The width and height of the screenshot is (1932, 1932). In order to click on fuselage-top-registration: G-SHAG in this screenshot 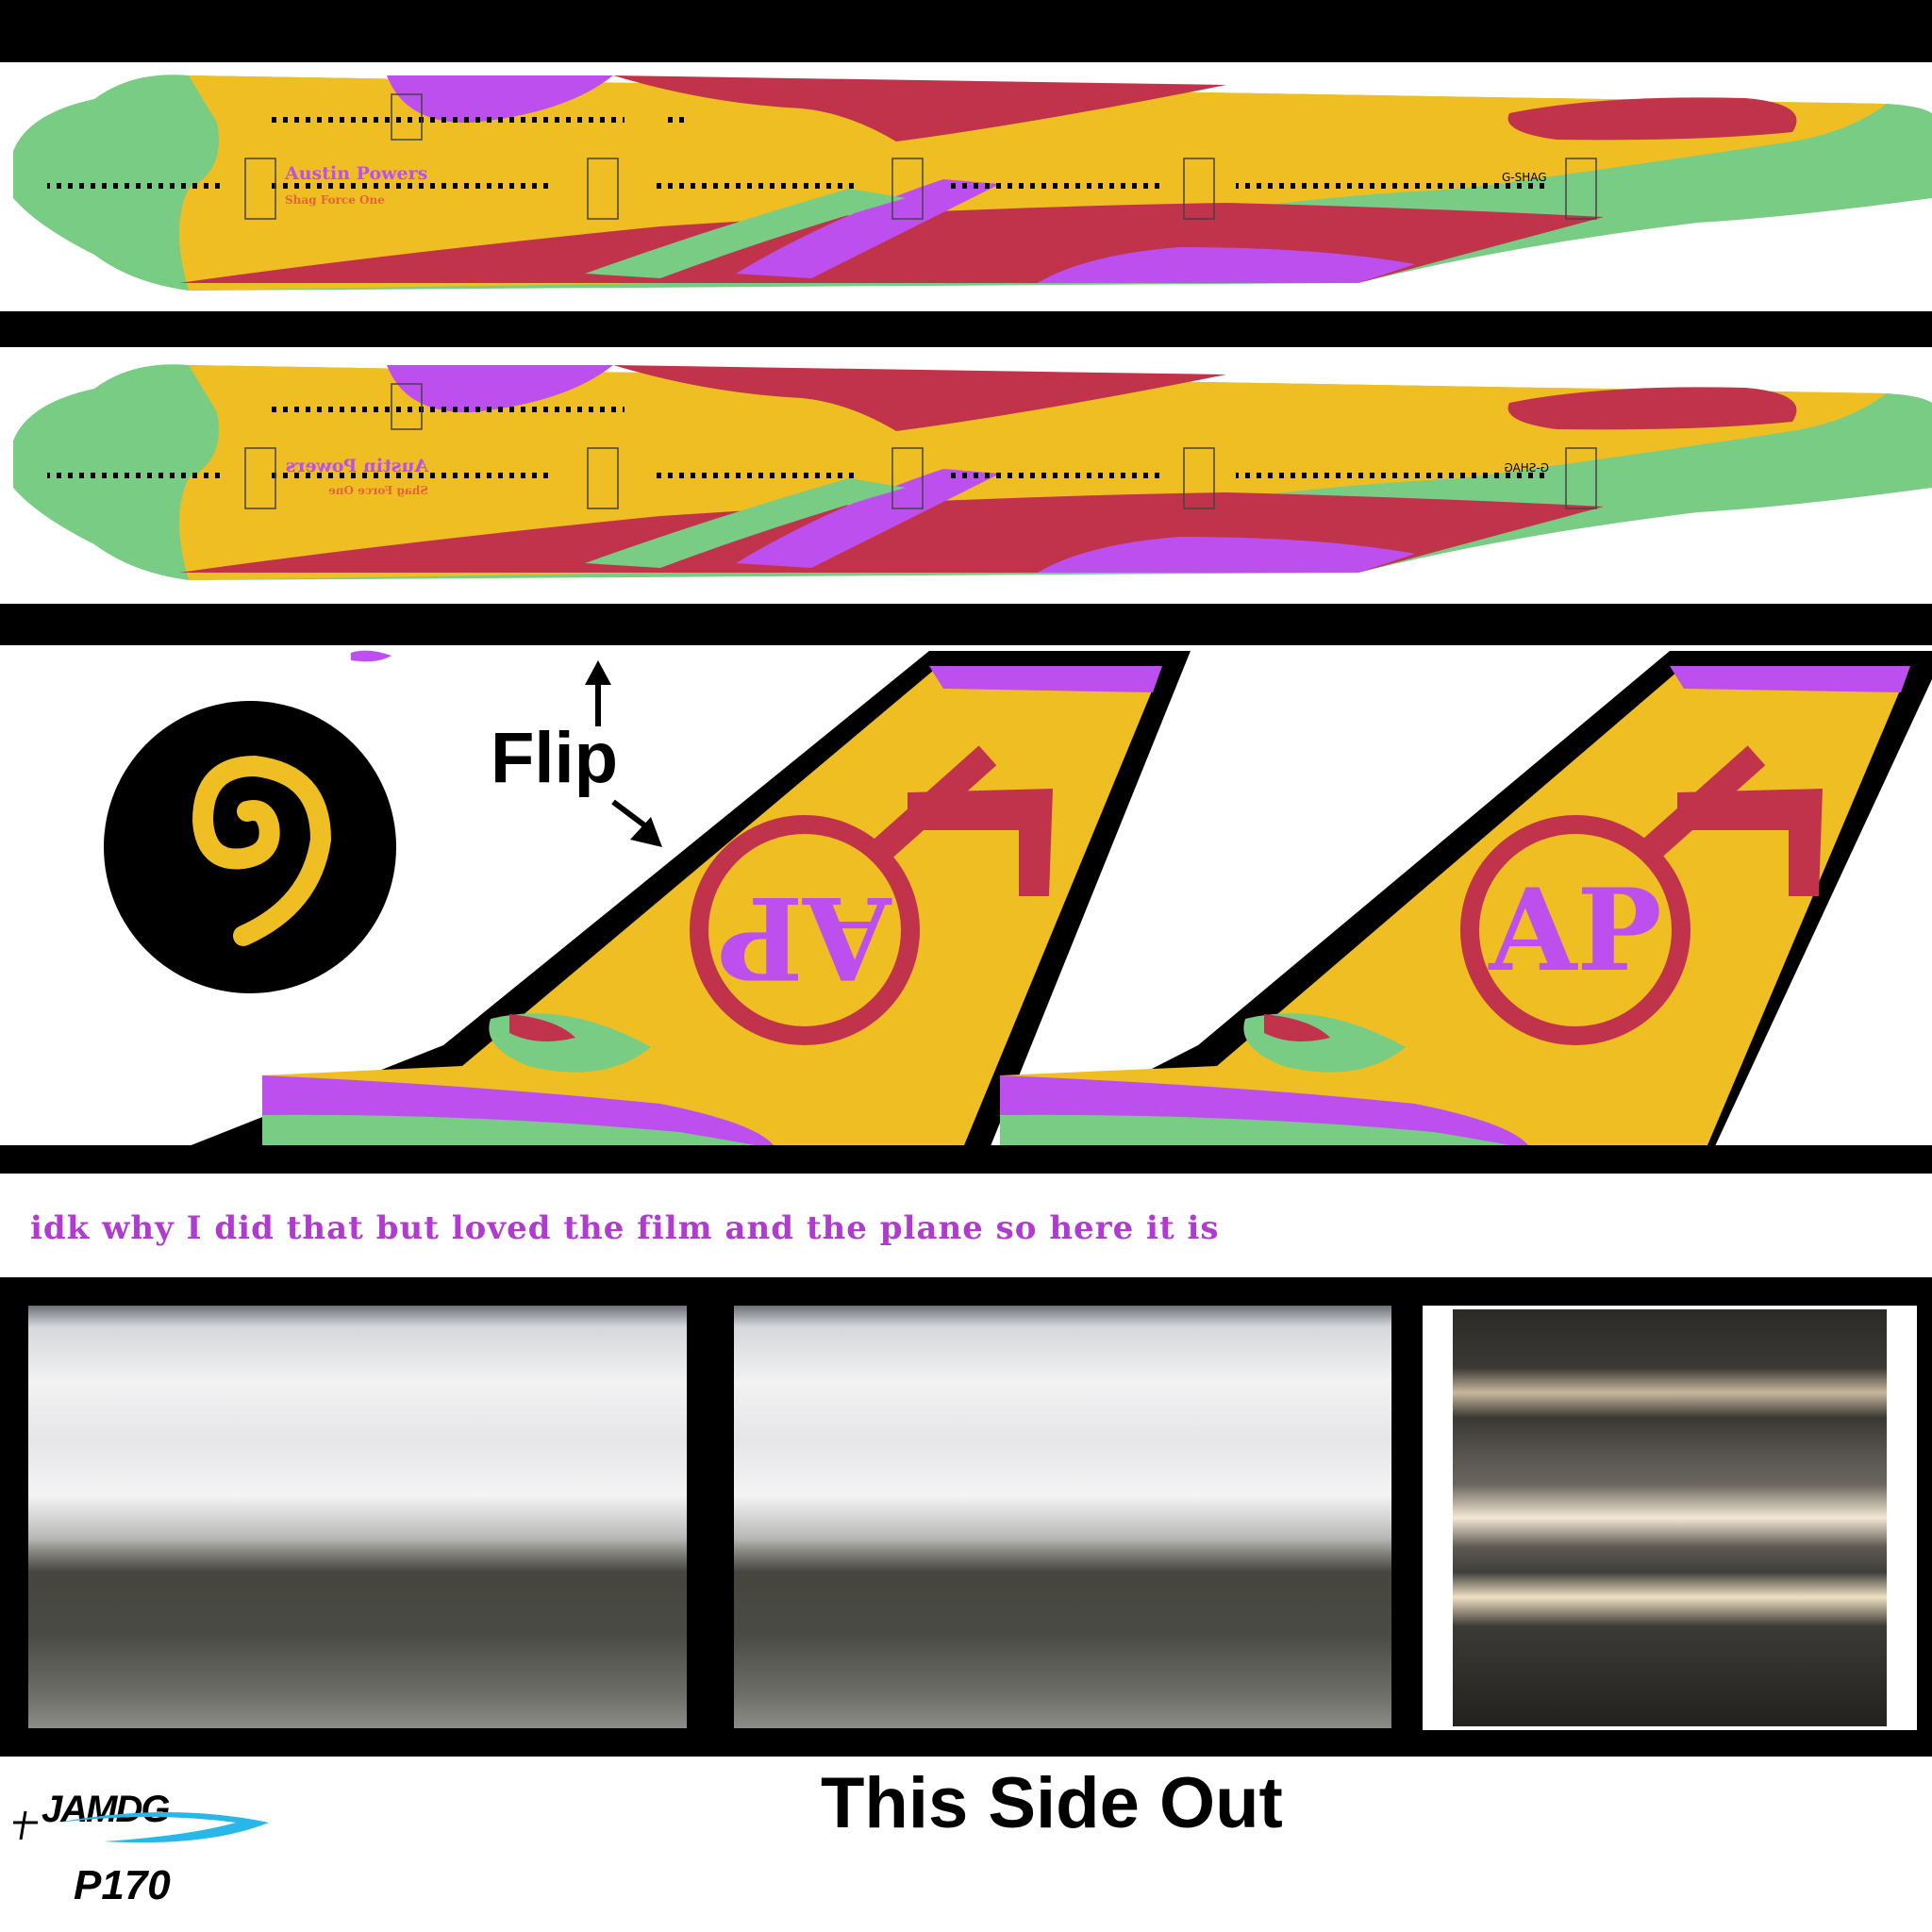, I will do `click(1525, 178)`.